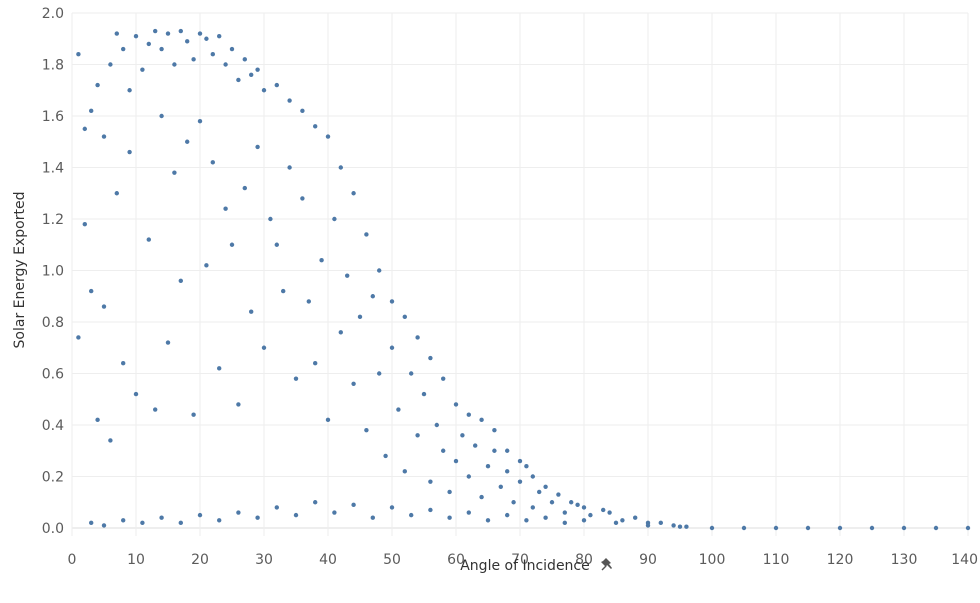  I want to click on x-tick-label: 30, so click(264, 560).